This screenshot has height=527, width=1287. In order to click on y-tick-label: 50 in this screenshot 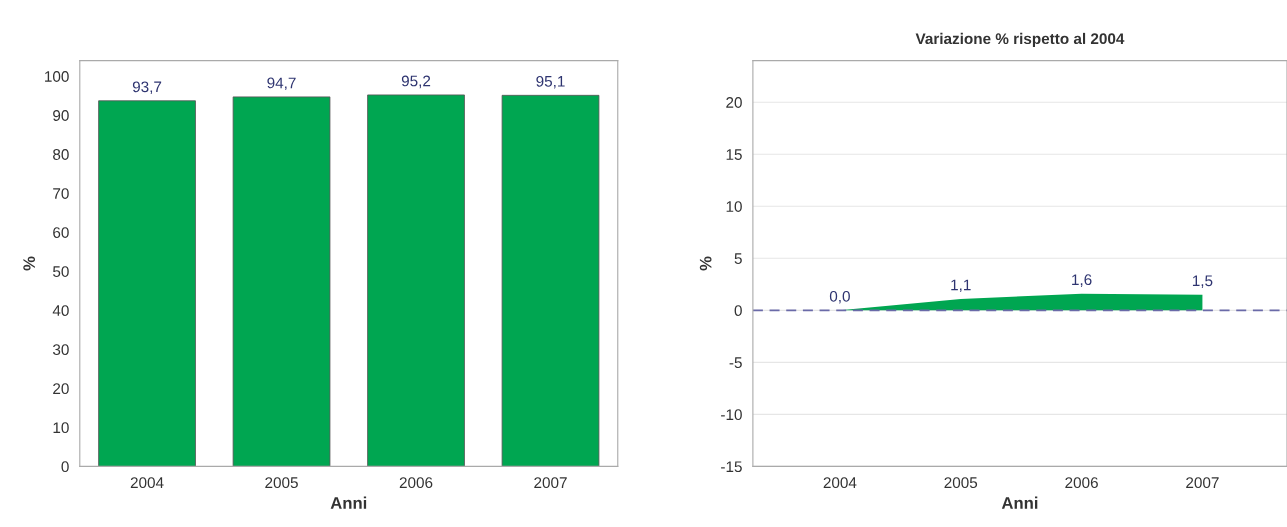, I will do `click(61, 271)`.